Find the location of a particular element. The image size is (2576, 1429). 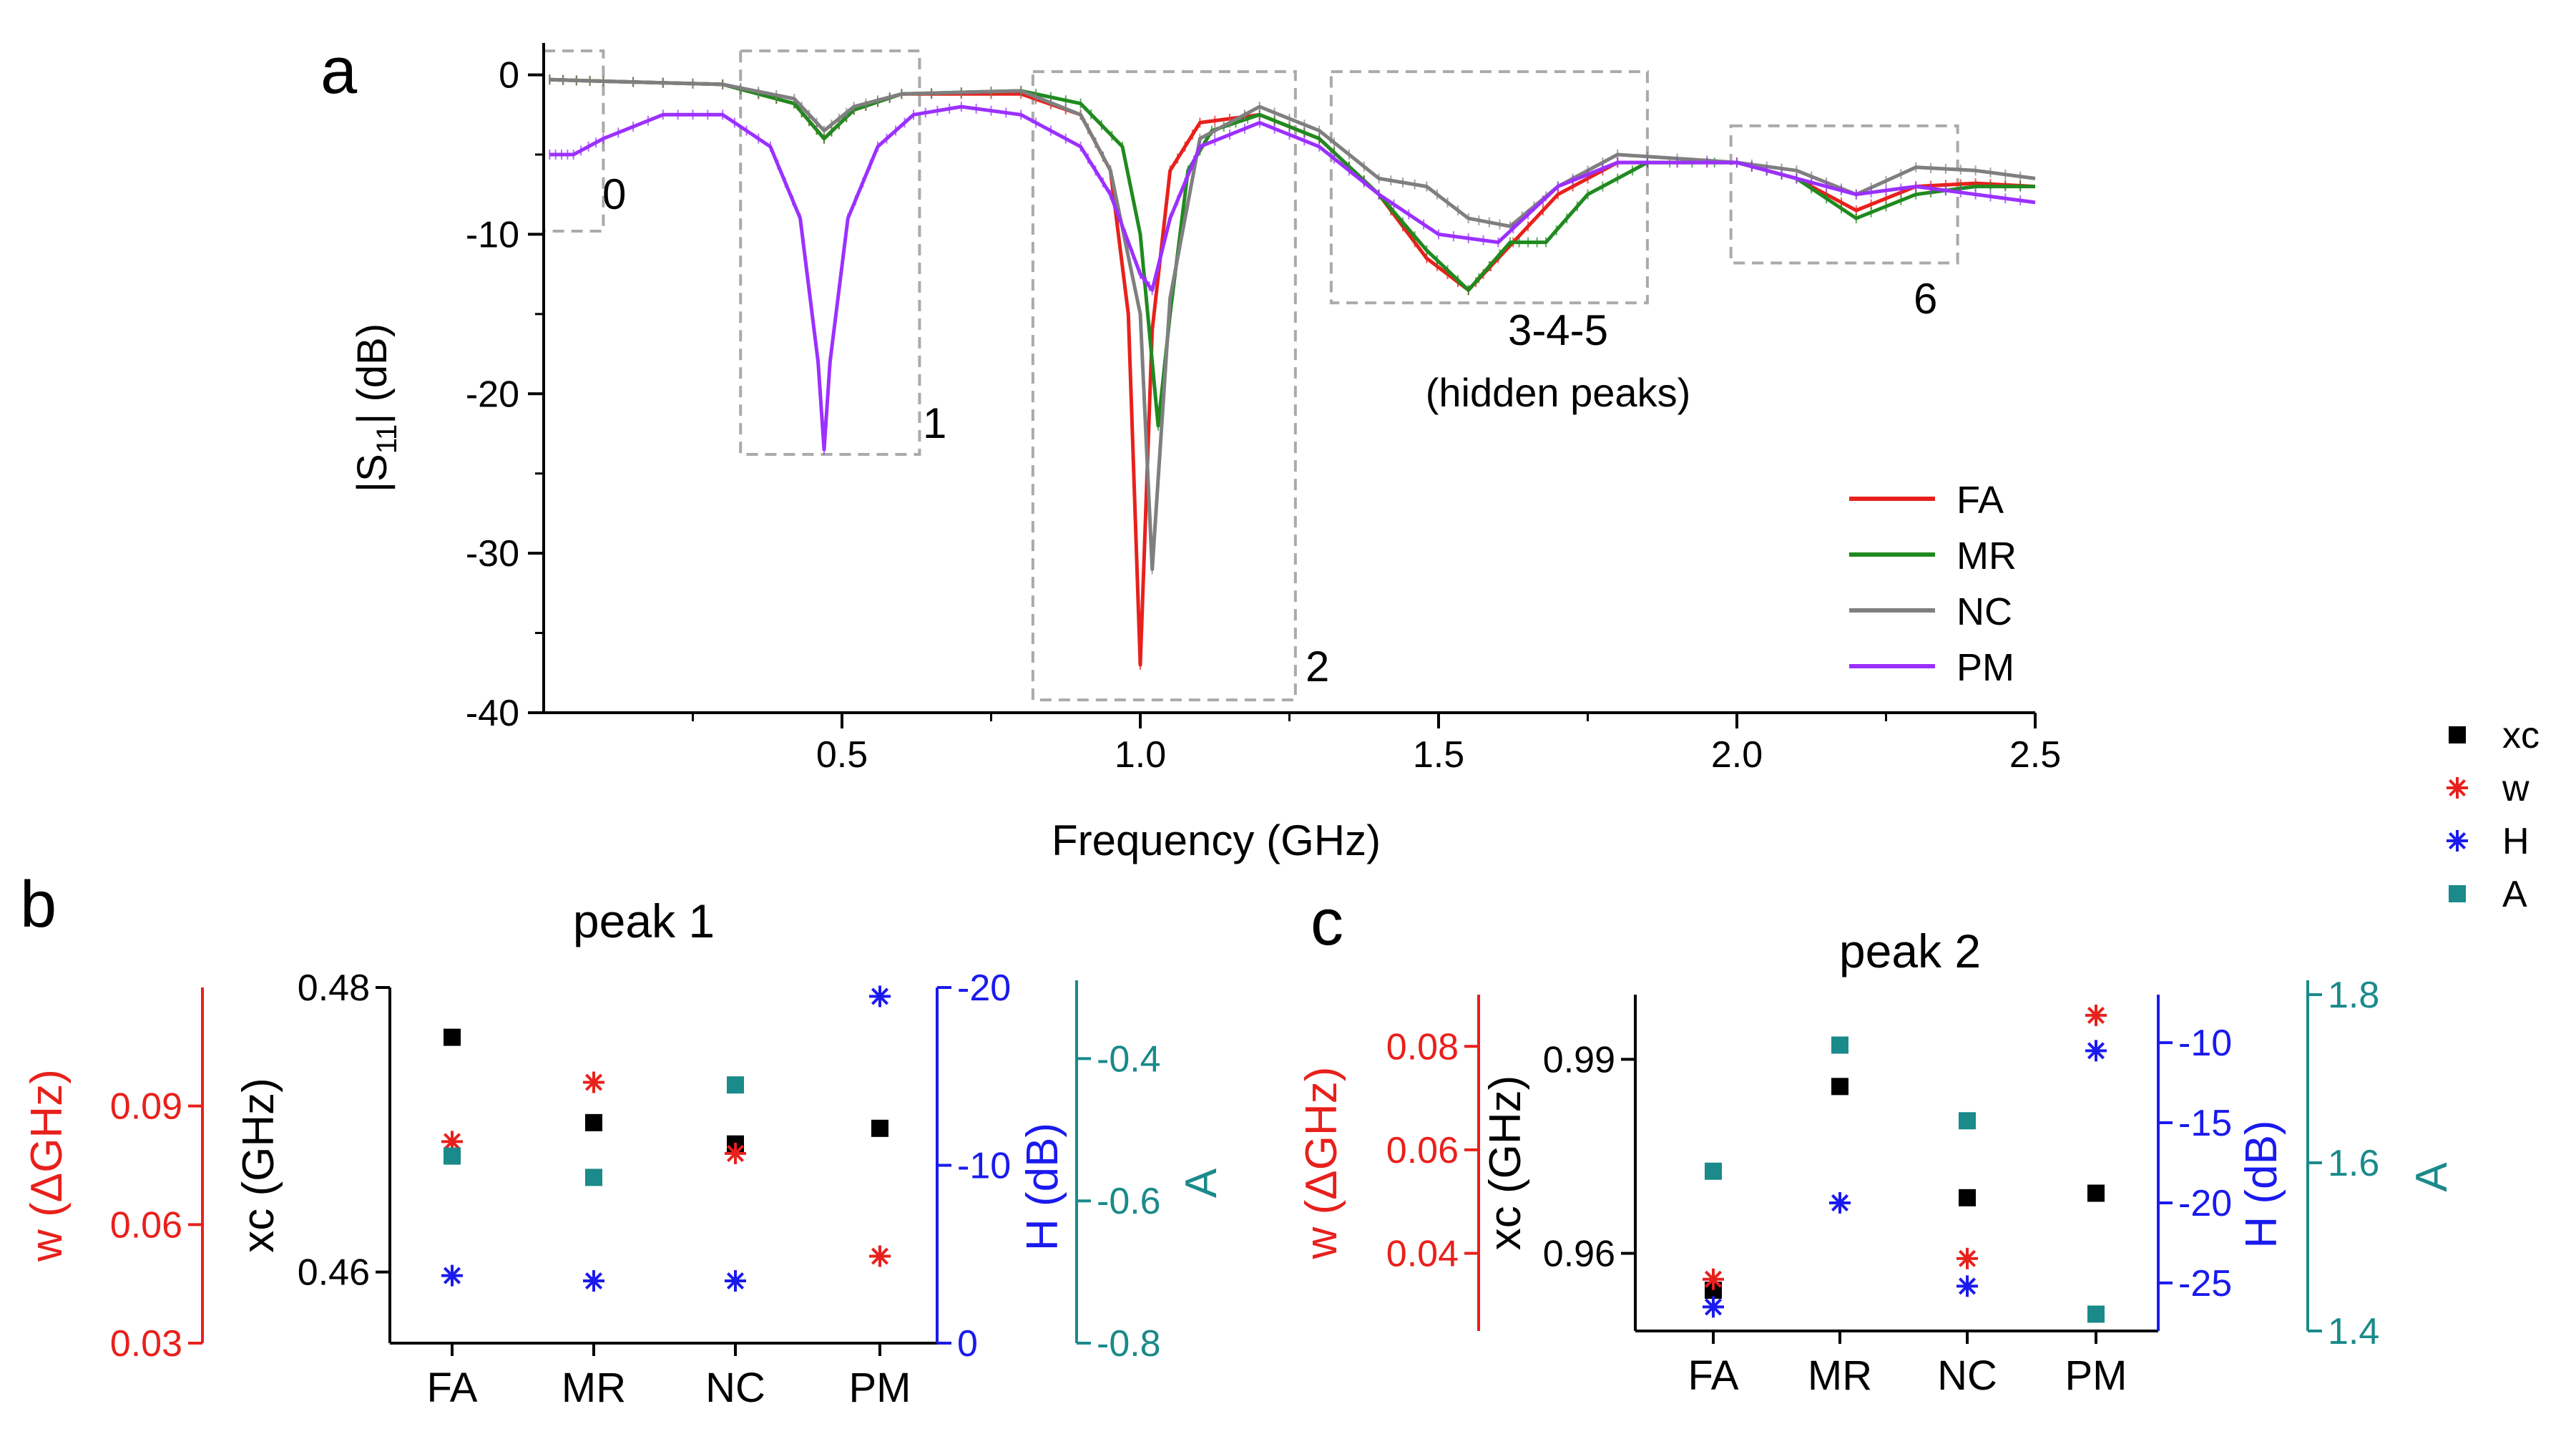

point-A-MR is located at coordinates (593, 1177).